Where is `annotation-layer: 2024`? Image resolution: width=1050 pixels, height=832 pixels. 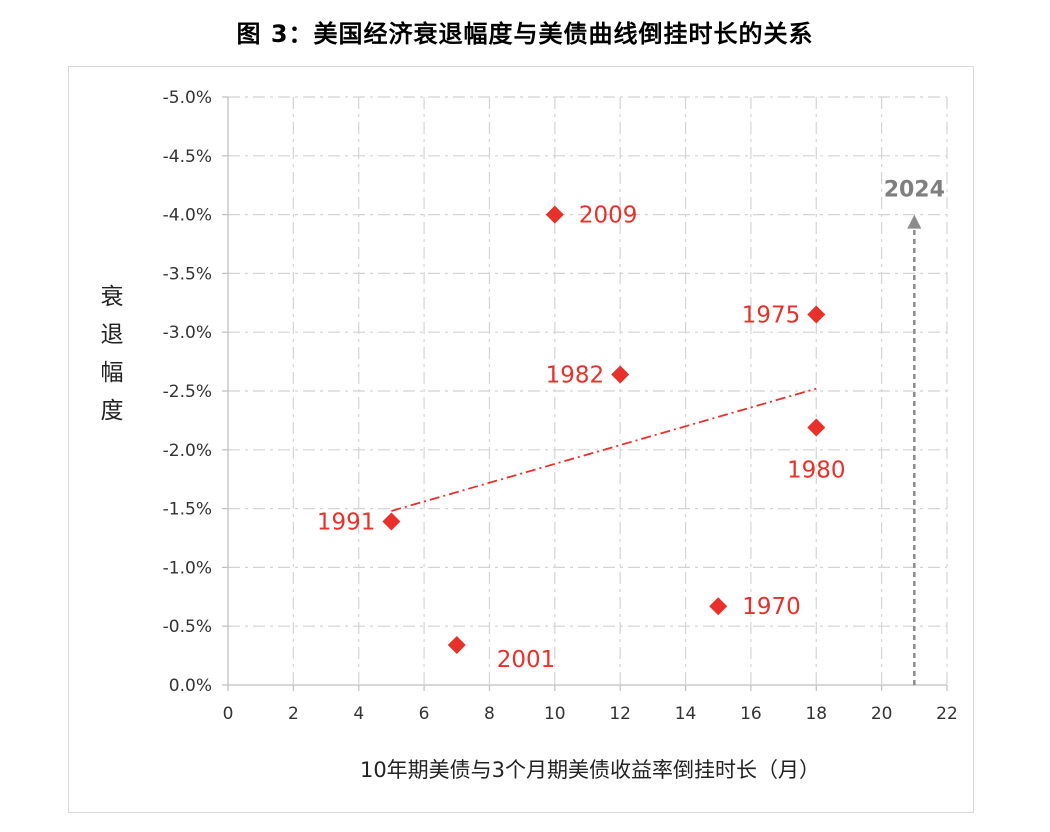
annotation-layer: 2024 is located at coordinates (914, 431).